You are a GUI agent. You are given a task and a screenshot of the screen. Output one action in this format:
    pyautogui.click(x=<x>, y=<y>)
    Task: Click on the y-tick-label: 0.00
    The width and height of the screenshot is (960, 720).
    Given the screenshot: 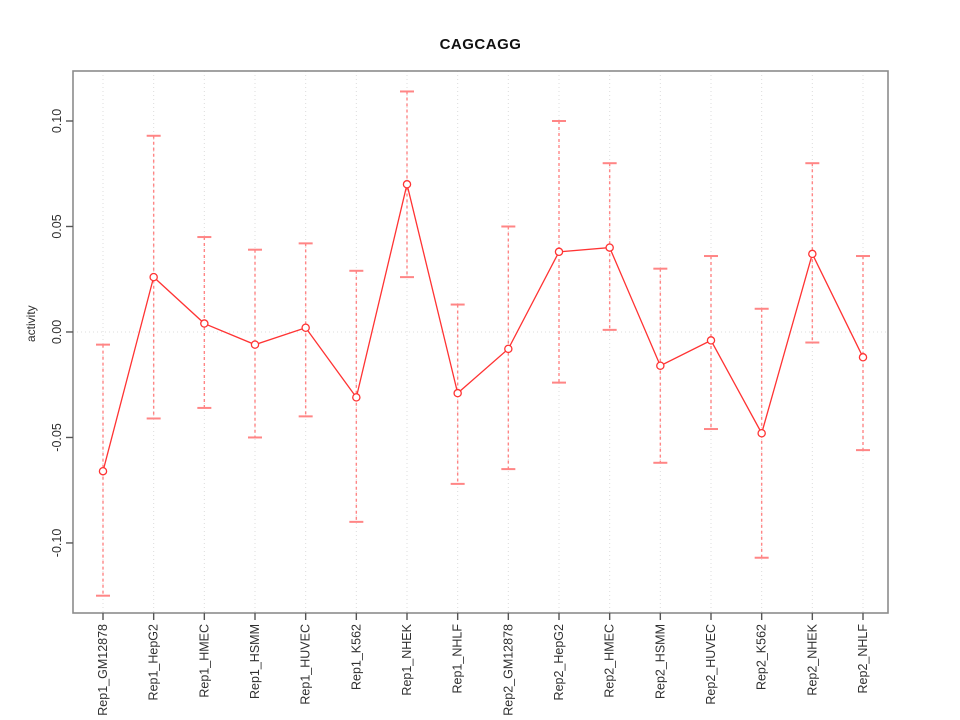 What is the action you would take?
    pyautogui.click(x=57, y=332)
    